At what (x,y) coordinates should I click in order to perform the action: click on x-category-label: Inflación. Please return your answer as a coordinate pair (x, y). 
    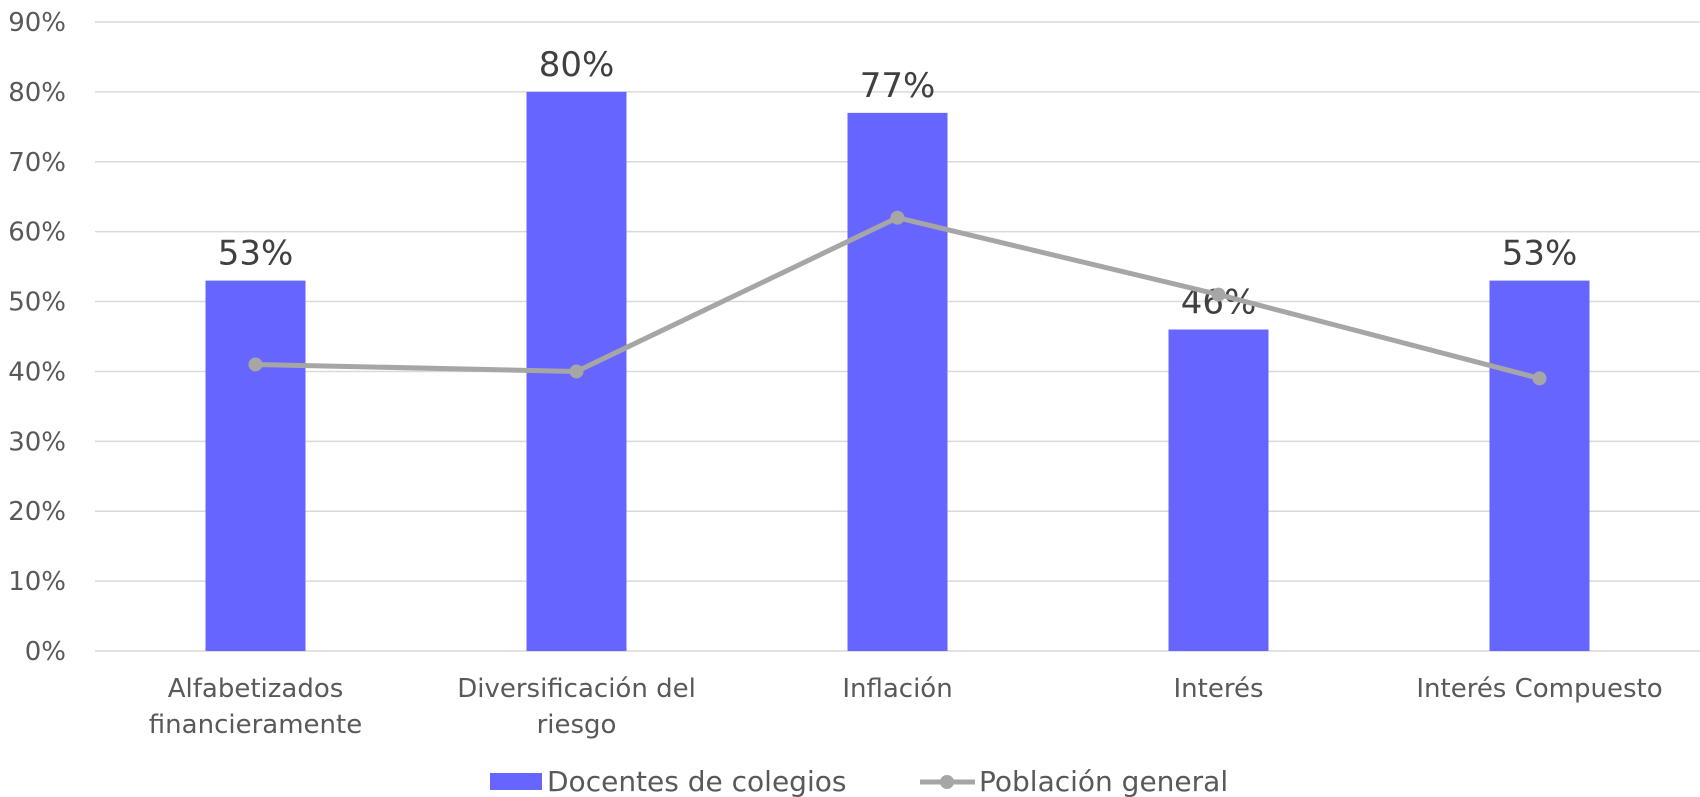
    Looking at the image, I should click on (897, 689).